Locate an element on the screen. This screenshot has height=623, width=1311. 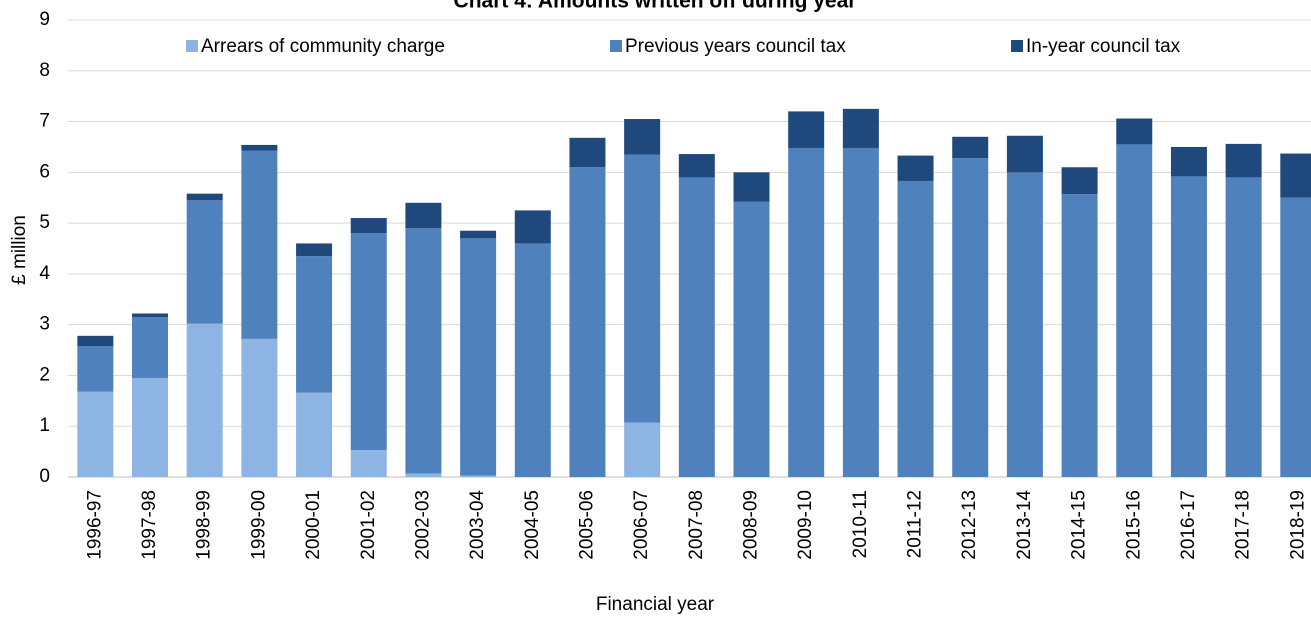
y-tick-label: 4 is located at coordinates (44, 273).